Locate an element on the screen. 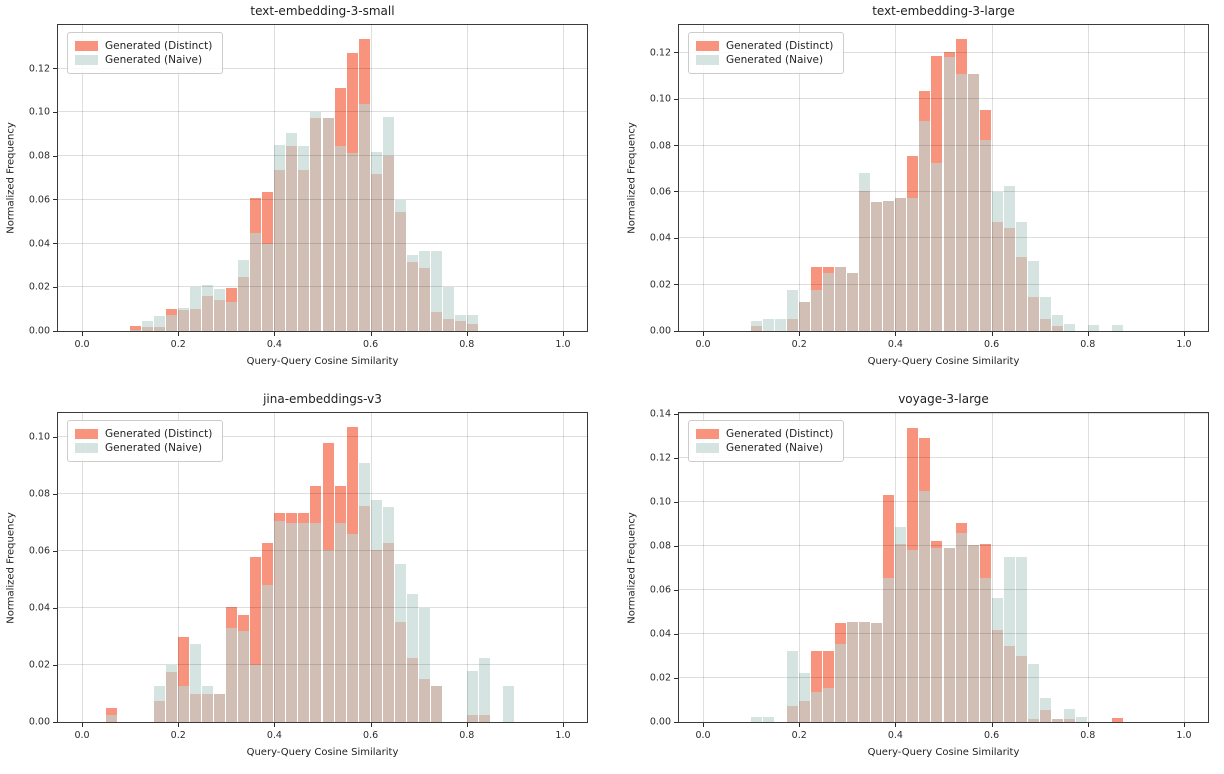 This screenshot has height=774, width=1224. legend-item-naive: Generated (Naive) is located at coordinates (764, 60).